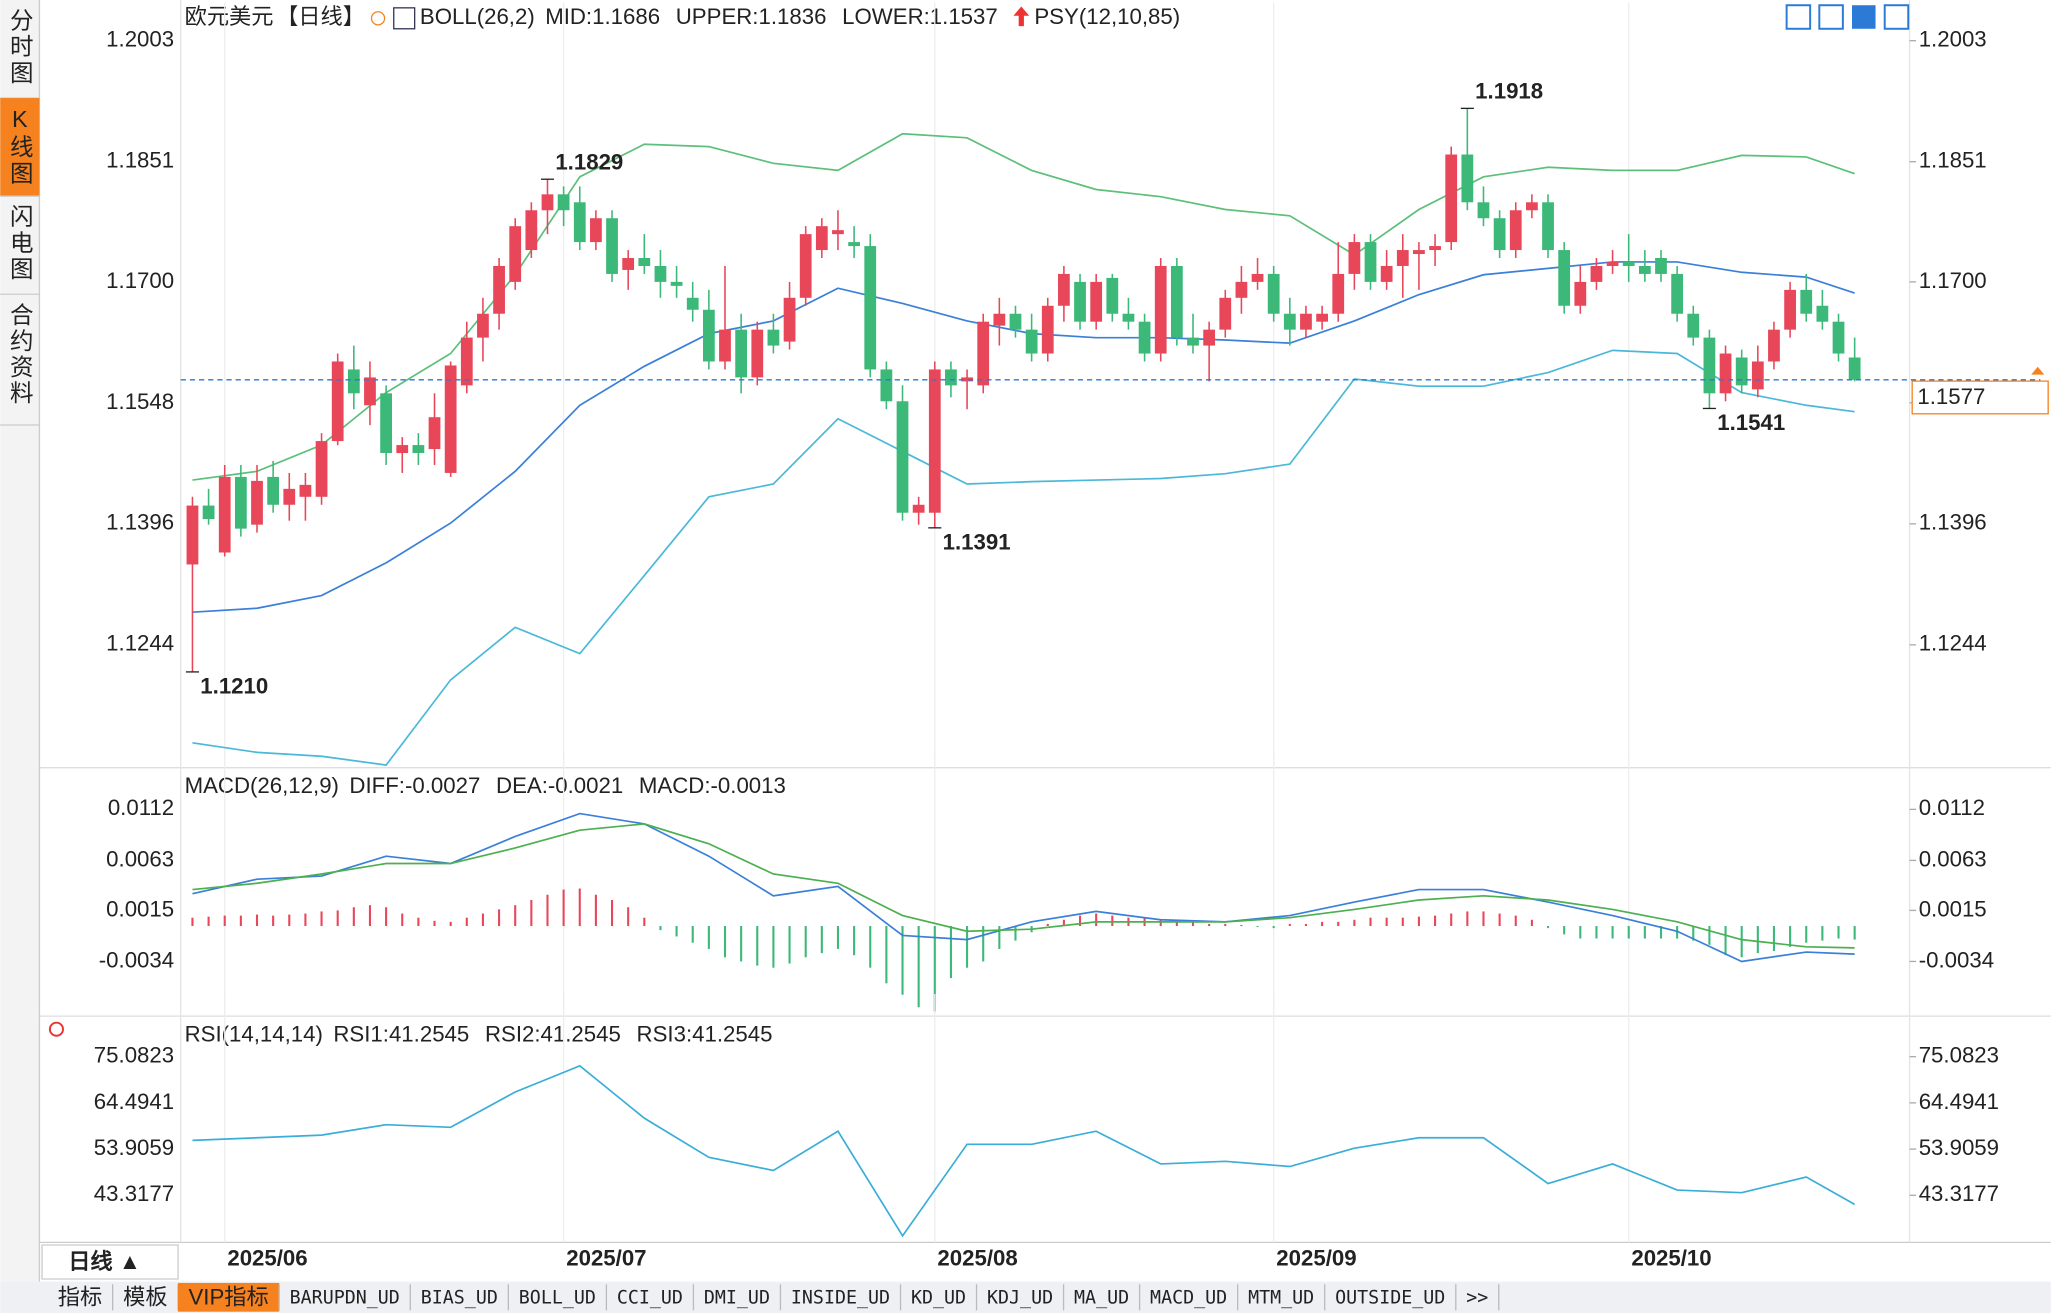 This screenshot has height=1313, width=2051. Describe the element at coordinates (606, 1257) in the screenshot. I see `x-tick-label: 2025/07` at that location.